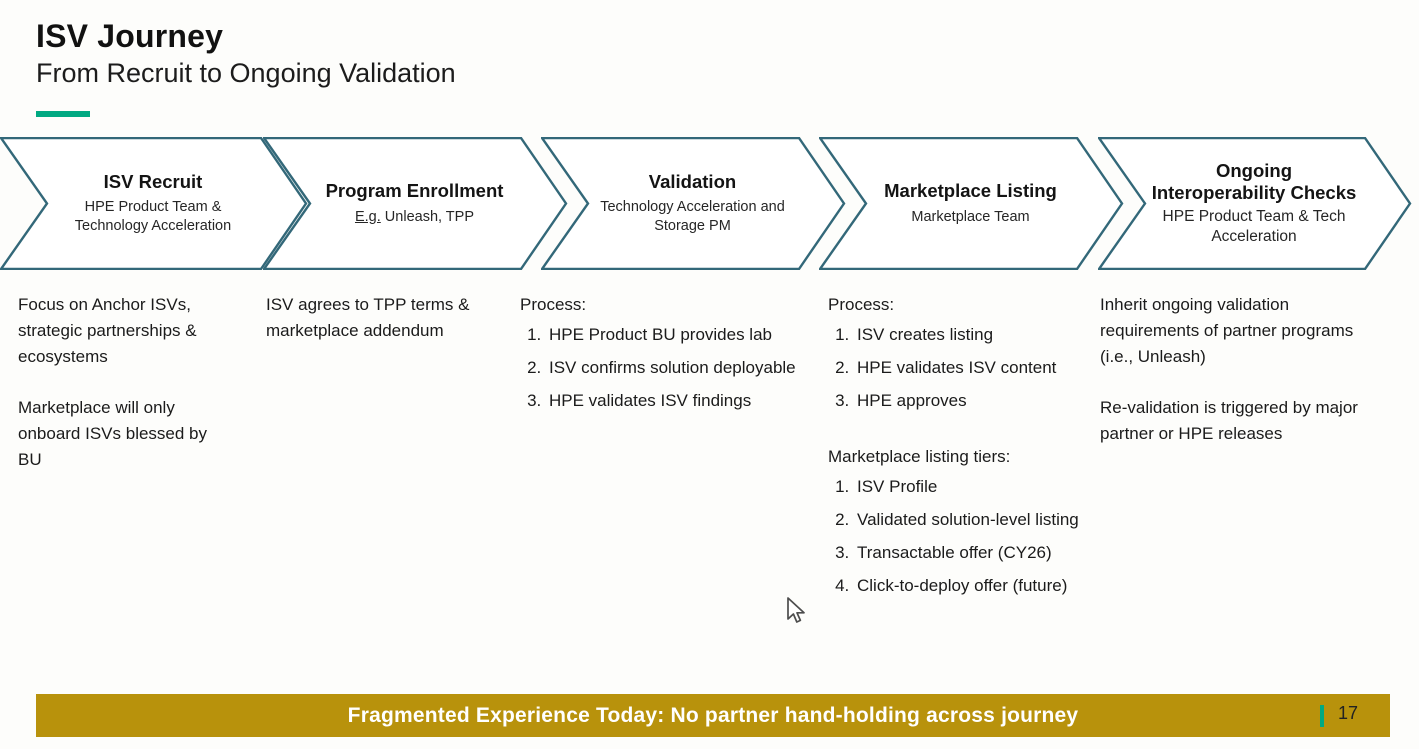 Image resolution: width=1419 pixels, height=749 pixels. Describe the element at coordinates (1322, 716) in the screenshot. I see `page-marker-bar` at that location.